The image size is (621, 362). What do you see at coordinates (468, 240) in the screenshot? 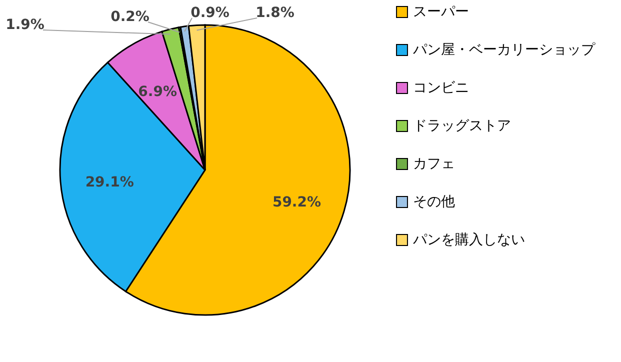
I see `legend-label: パンを購入しない` at bounding box center [468, 240].